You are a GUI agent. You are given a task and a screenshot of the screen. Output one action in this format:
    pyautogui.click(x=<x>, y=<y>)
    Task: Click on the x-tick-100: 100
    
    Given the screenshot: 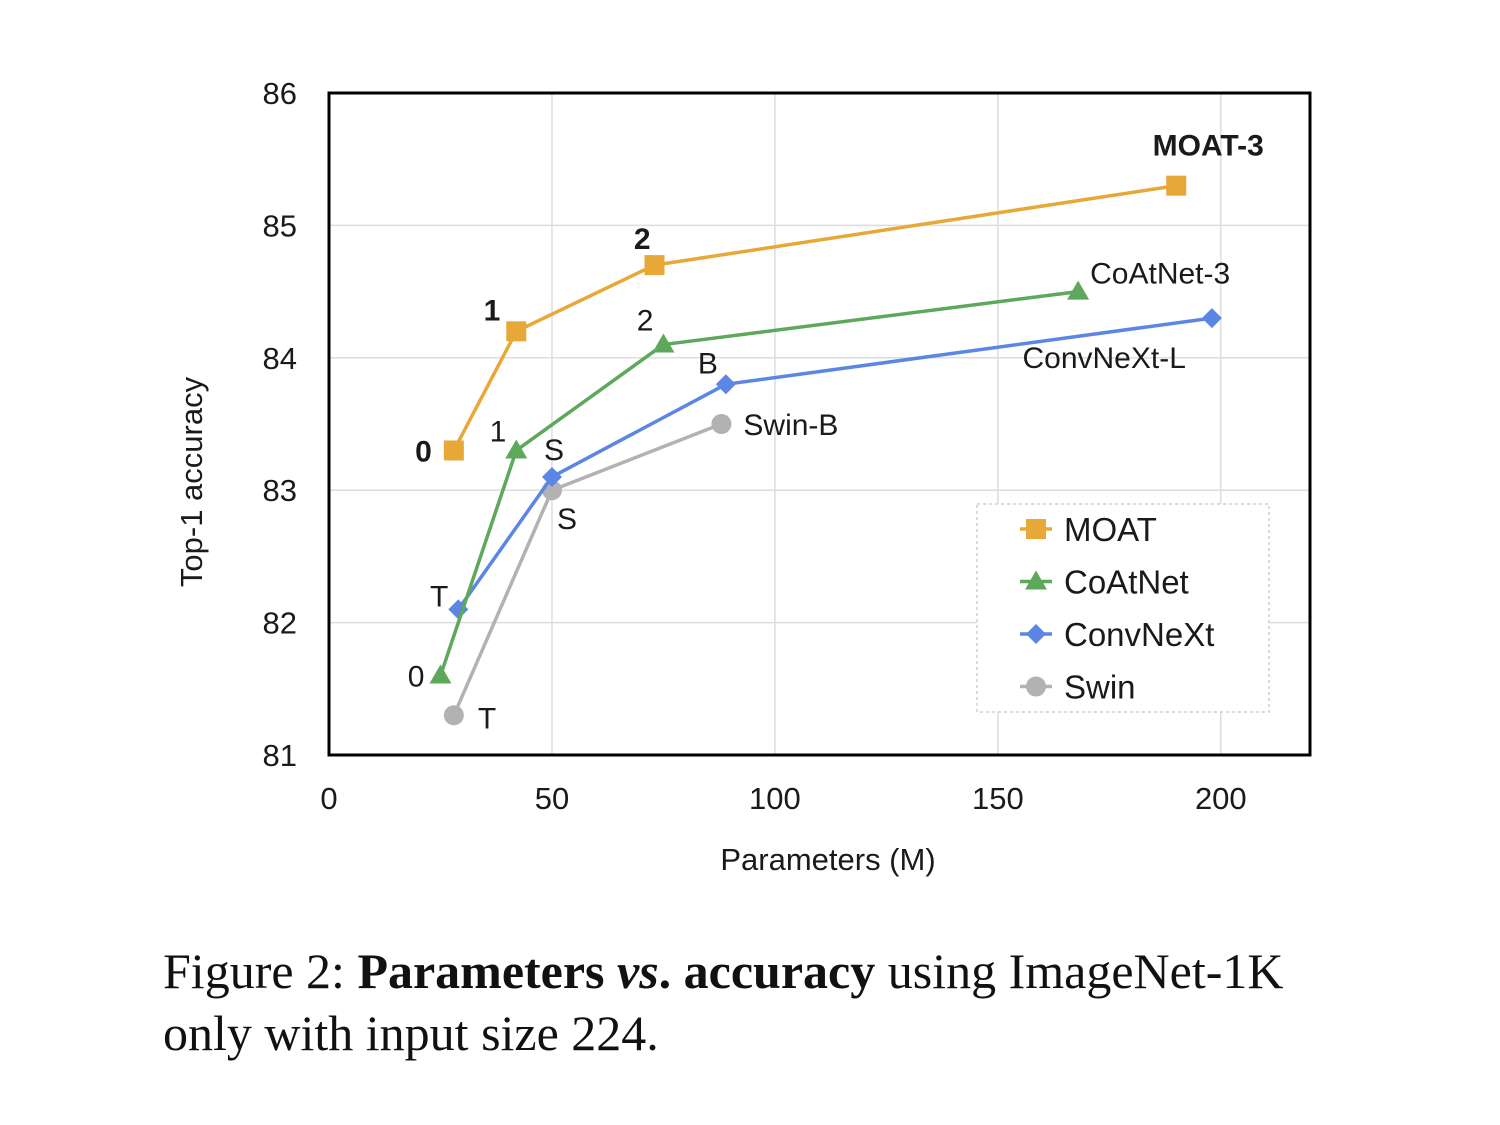 What is the action you would take?
    pyautogui.click(x=775, y=798)
    